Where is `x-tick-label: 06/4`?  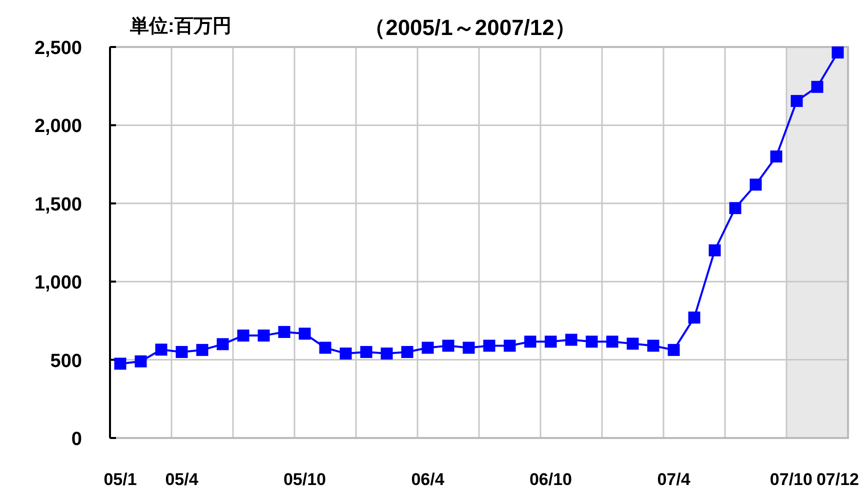
x-tick-label: 06/4 is located at coordinates (428, 479).